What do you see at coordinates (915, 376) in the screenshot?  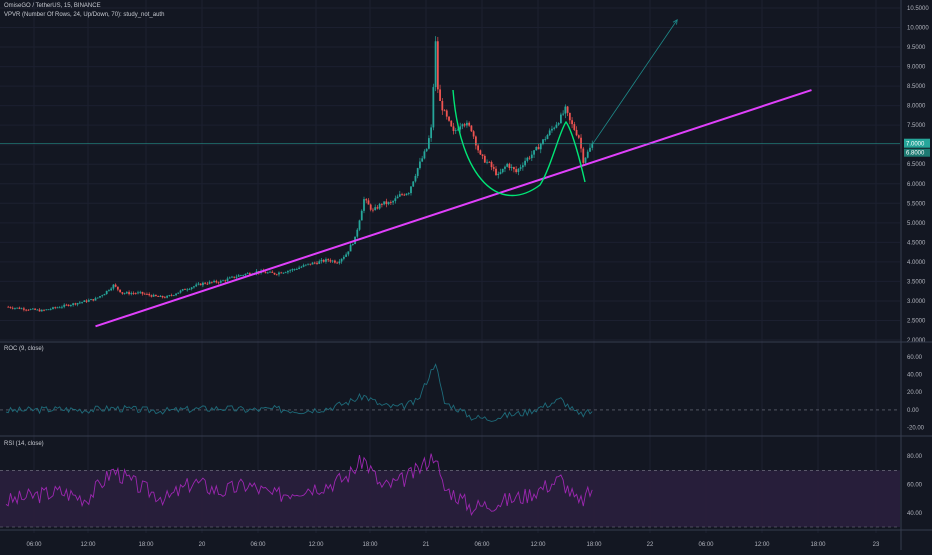 I see `roc-tick-label: 40.00` at bounding box center [915, 376].